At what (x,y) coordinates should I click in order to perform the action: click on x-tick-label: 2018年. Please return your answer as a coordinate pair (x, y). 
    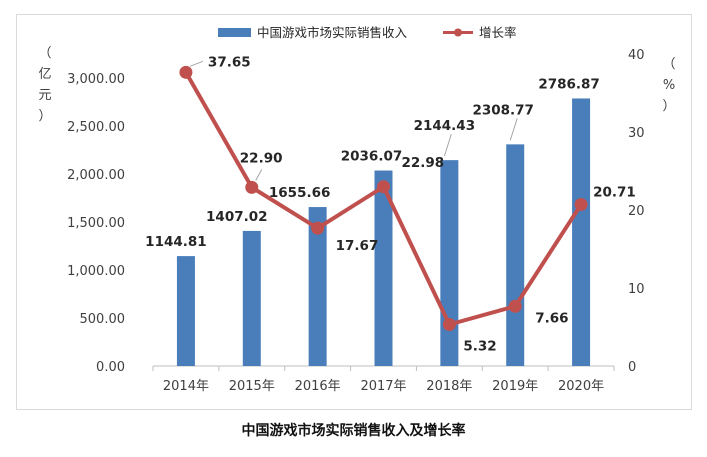
    Looking at the image, I should click on (449, 386).